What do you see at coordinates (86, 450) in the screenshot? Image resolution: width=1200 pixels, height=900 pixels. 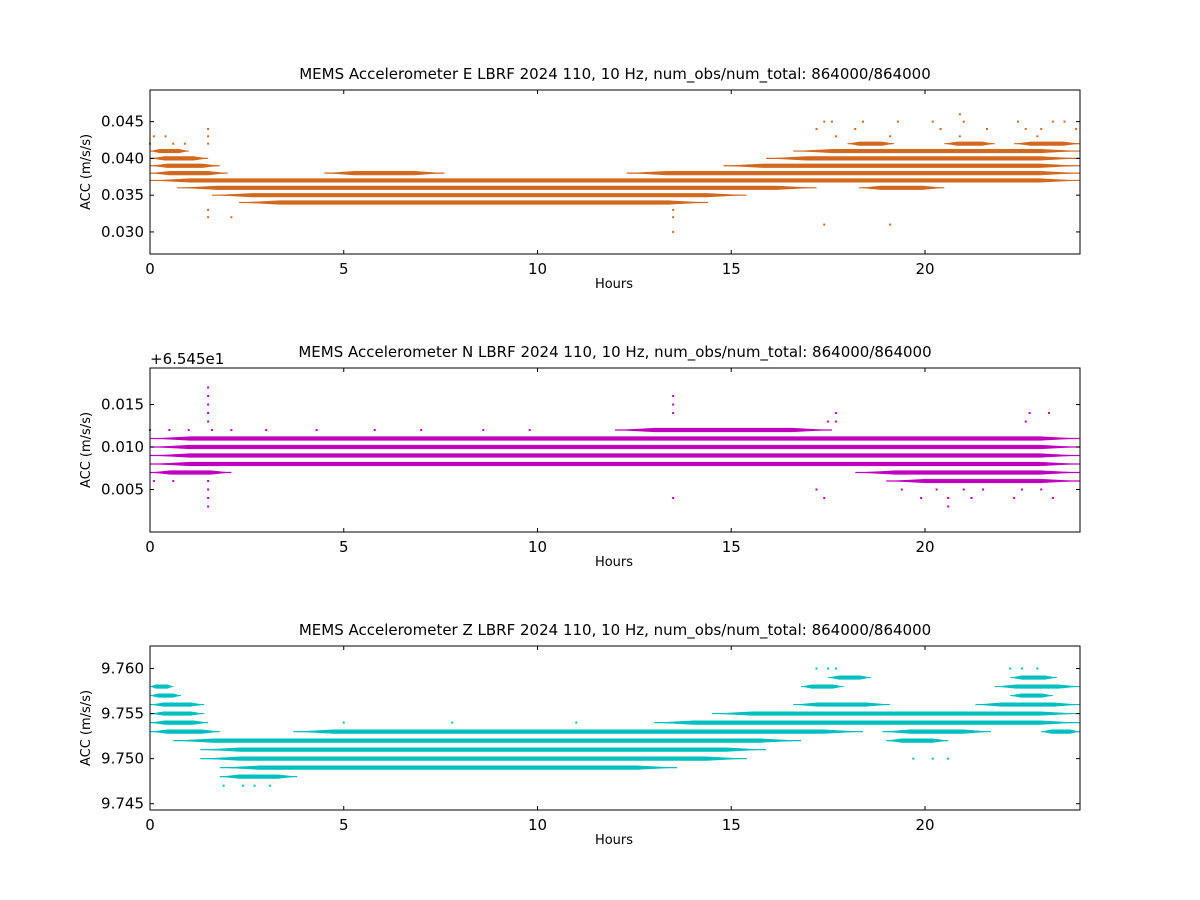 I see `y-axis-label-n: ACC (m/s/s)` at bounding box center [86, 450].